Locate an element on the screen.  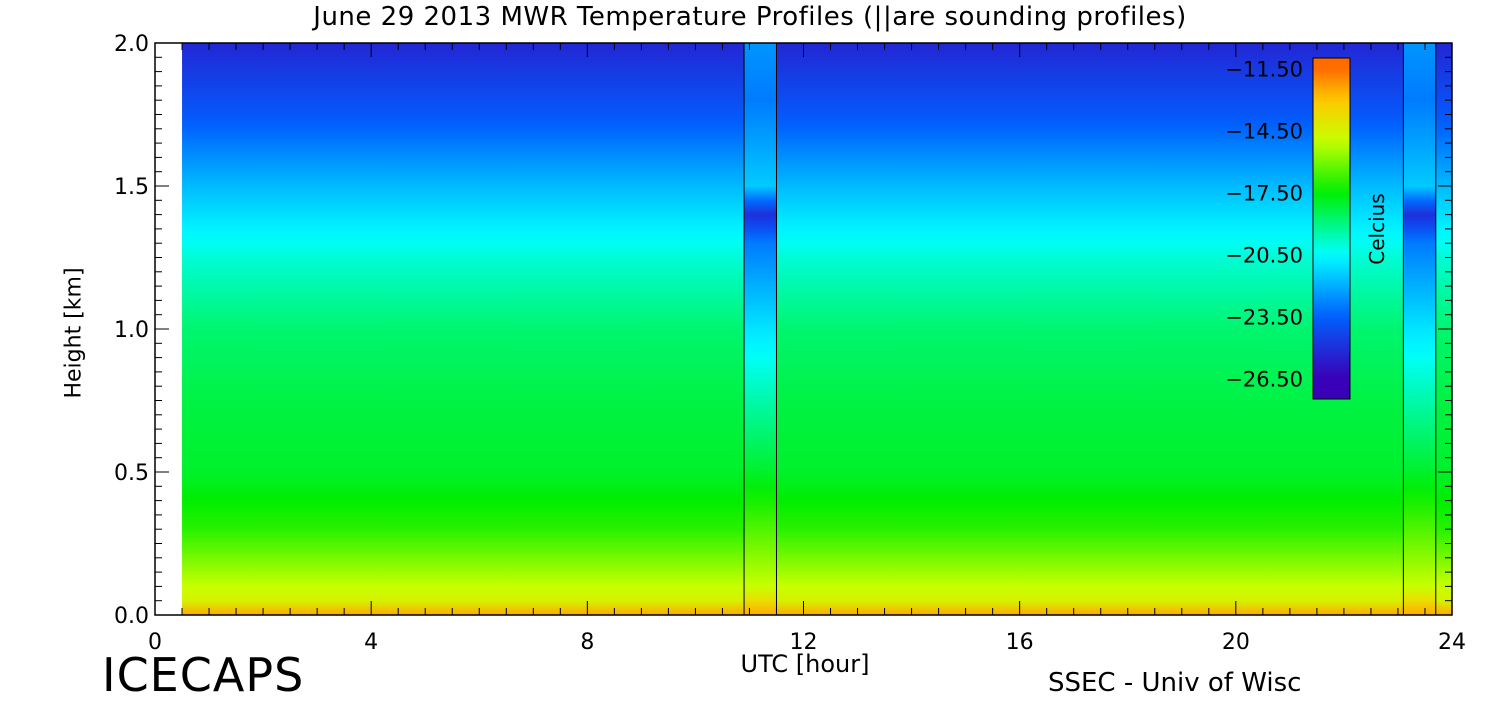
y-tick-label: 2.0 is located at coordinates (131, 44).